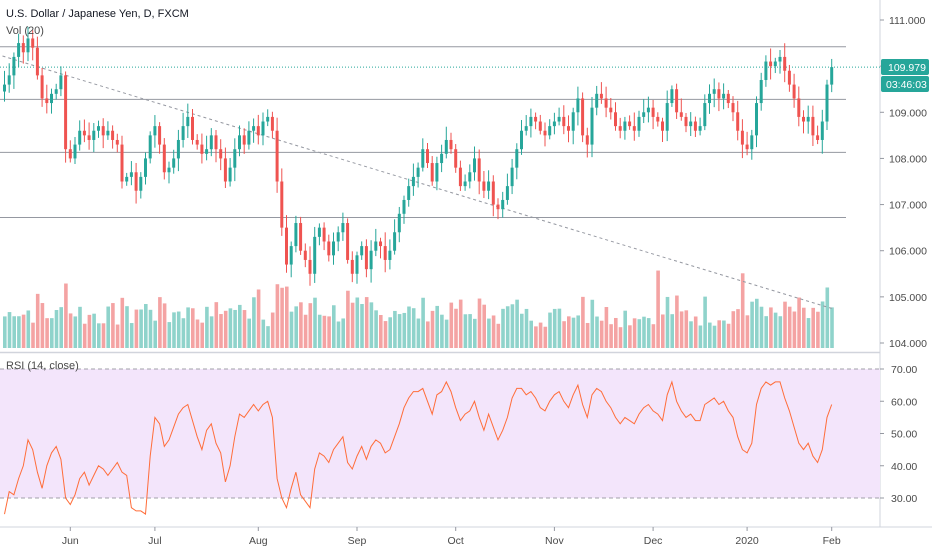 The height and width of the screenshot is (550, 932). What do you see at coordinates (904, 467) in the screenshot?
I see `rsi-tick-label: 40.00` at bounding box center [904, 467].